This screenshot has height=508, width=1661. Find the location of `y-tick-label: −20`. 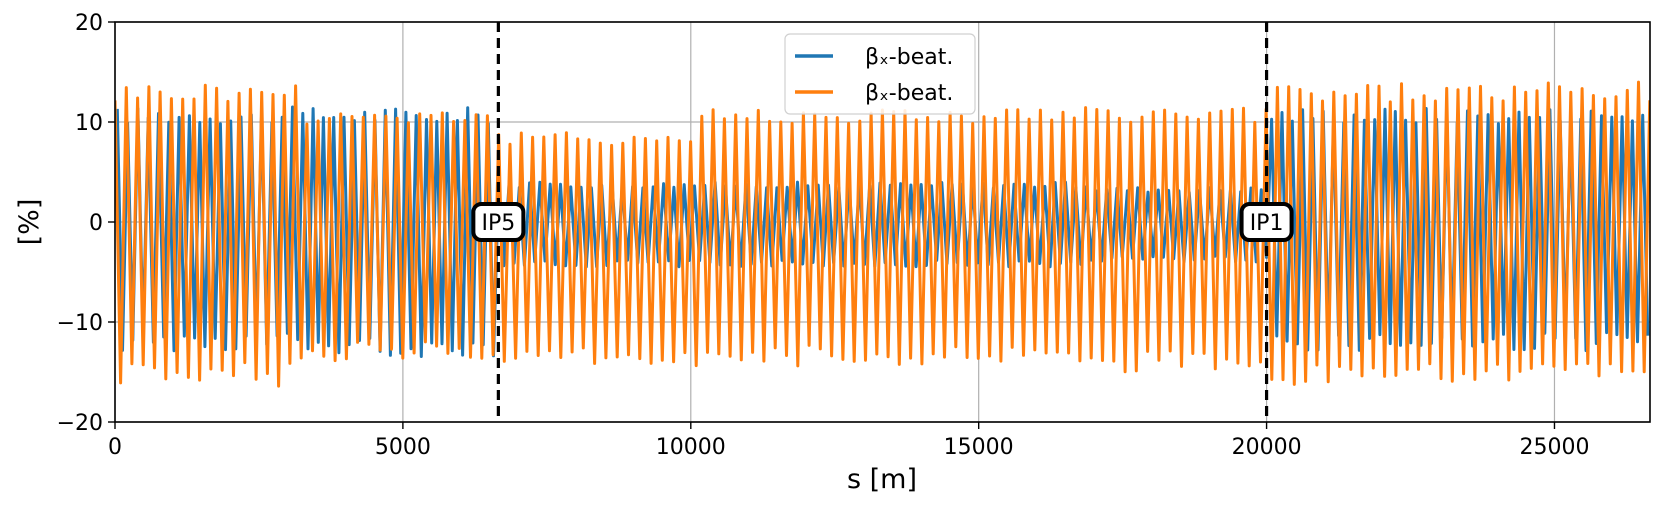

y-tick-label: −20 is located at coordinates (80, 423).